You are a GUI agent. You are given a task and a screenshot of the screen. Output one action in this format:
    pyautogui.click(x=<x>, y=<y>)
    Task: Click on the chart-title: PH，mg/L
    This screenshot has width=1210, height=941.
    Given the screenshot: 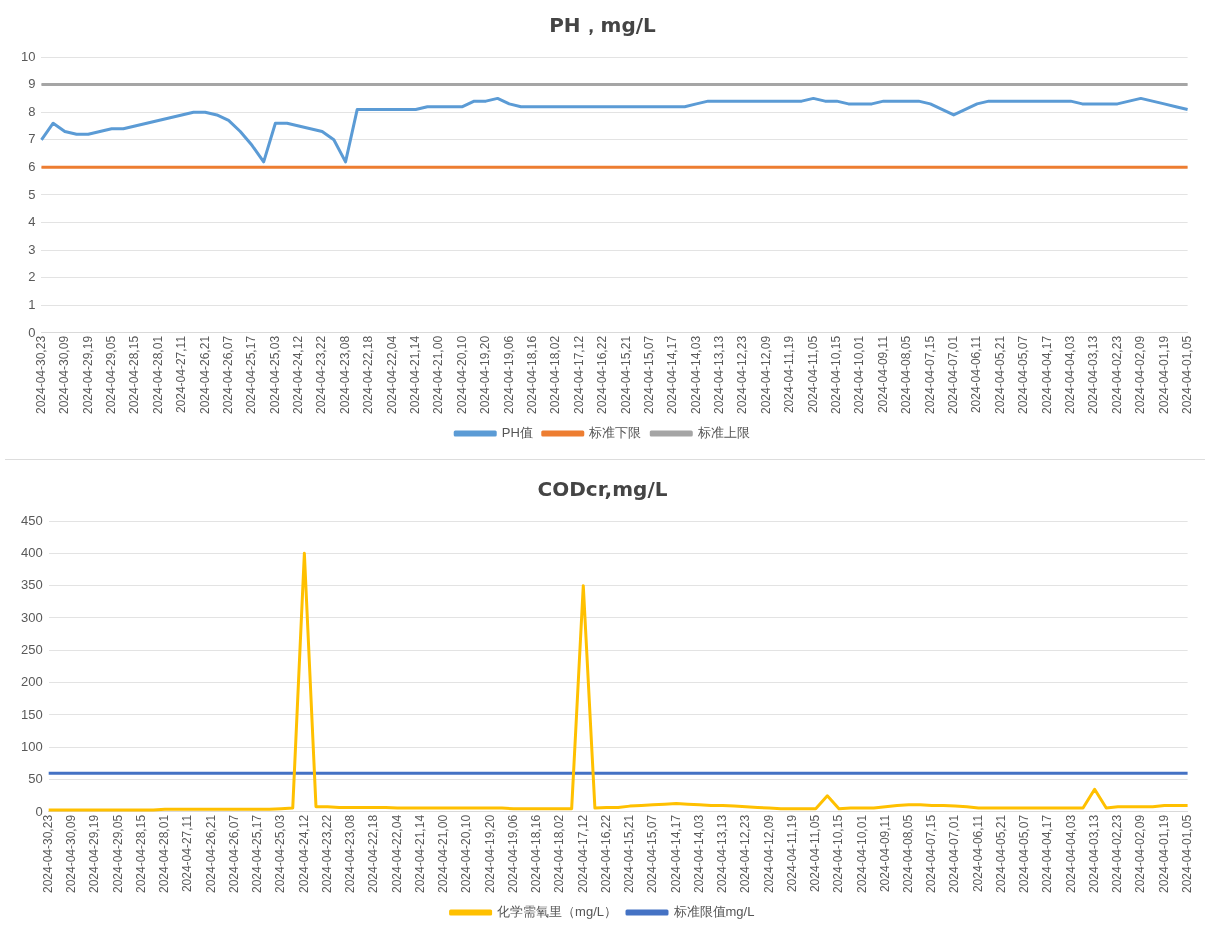 What is the action you would take?
    pyautogui.click(x=603, y=25)
    